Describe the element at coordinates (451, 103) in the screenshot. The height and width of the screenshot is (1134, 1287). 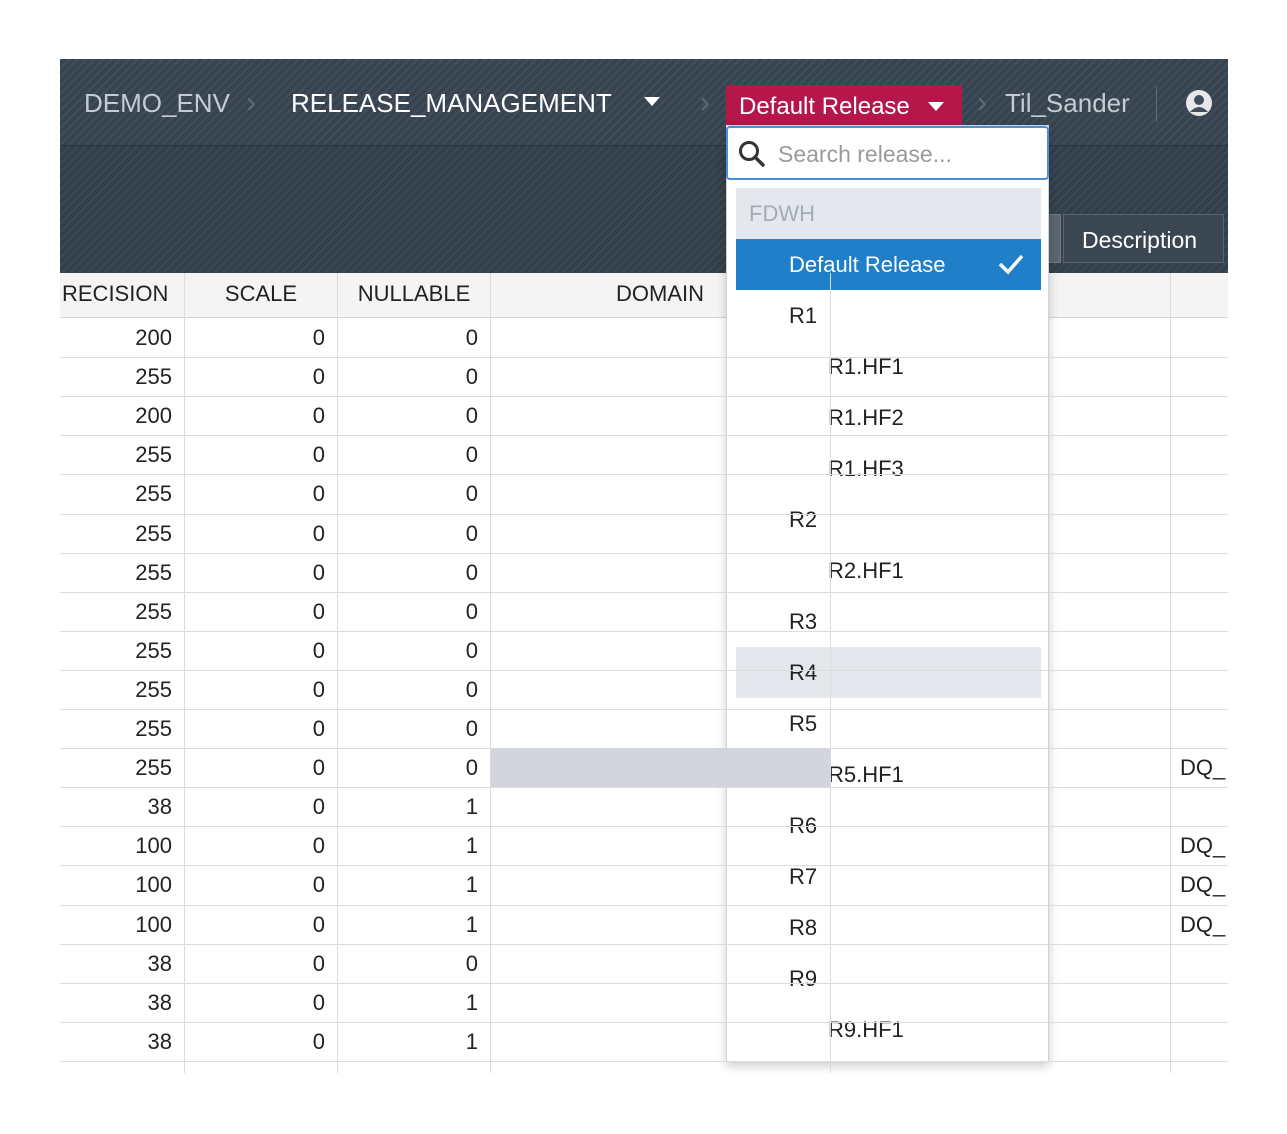
I see `breadcrumb-project: RELEASE_MANAGEMENT` at that location.